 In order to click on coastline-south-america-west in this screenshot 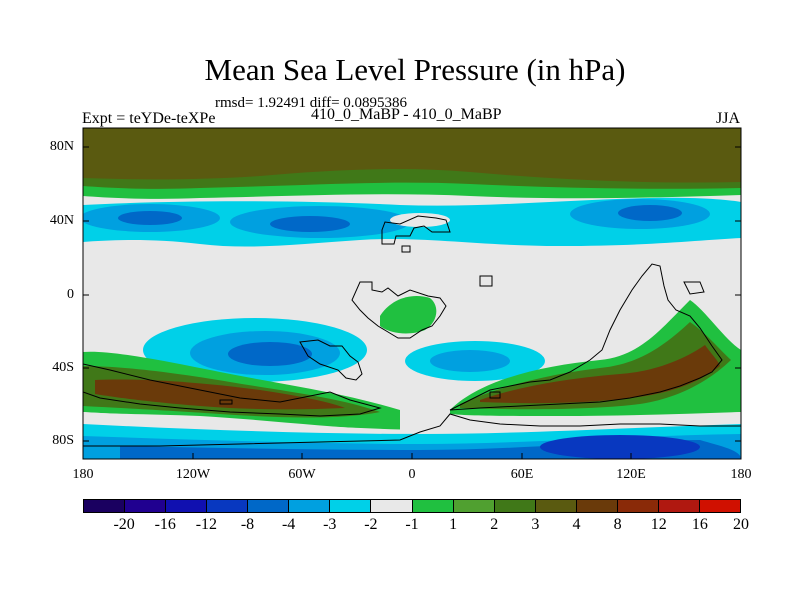, I will do `click(232, 390)`.